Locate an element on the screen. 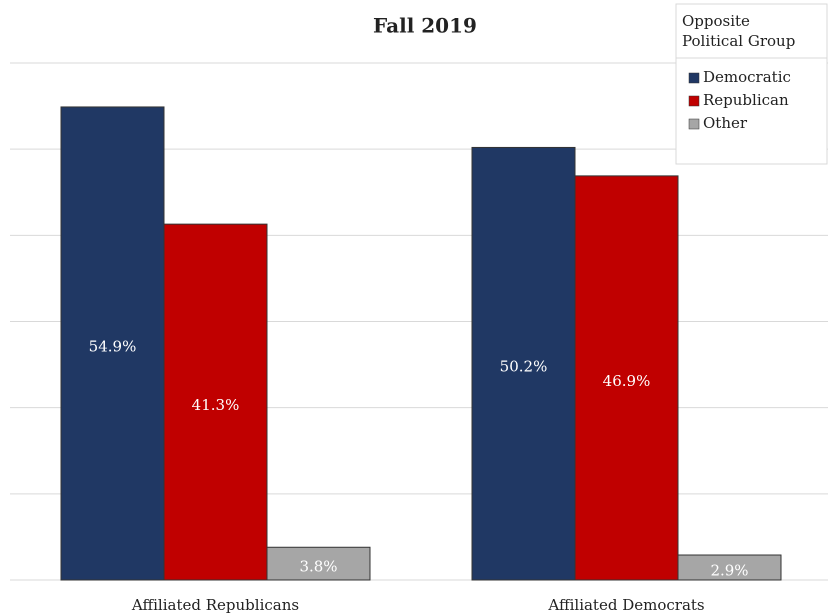 This screenshot has height=616, width=828. x-tick-label: Affiliated Republicans is located at coordinates (215, 605).